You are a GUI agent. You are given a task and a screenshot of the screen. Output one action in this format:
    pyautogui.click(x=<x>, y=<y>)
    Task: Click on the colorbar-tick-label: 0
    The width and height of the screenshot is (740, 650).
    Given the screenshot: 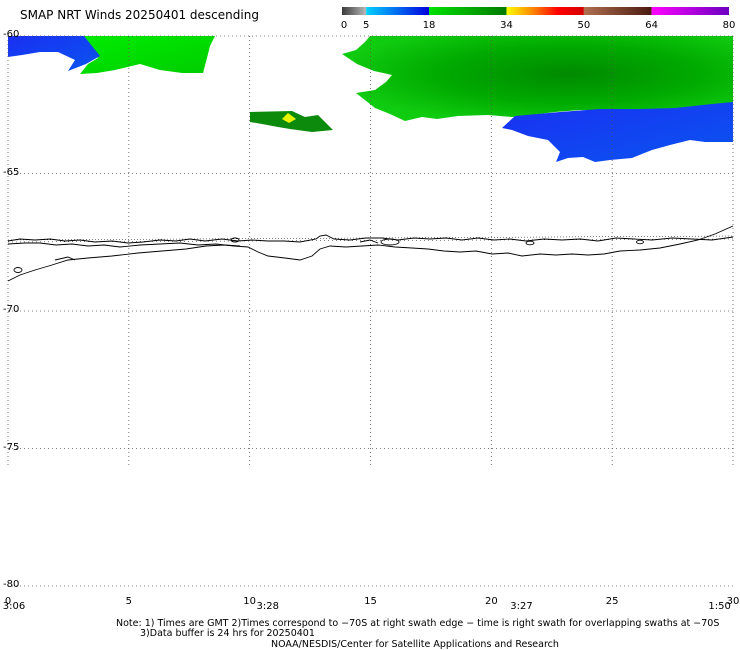 What is the action you would take?
    pyautogui.click(x=344, y=25)
    